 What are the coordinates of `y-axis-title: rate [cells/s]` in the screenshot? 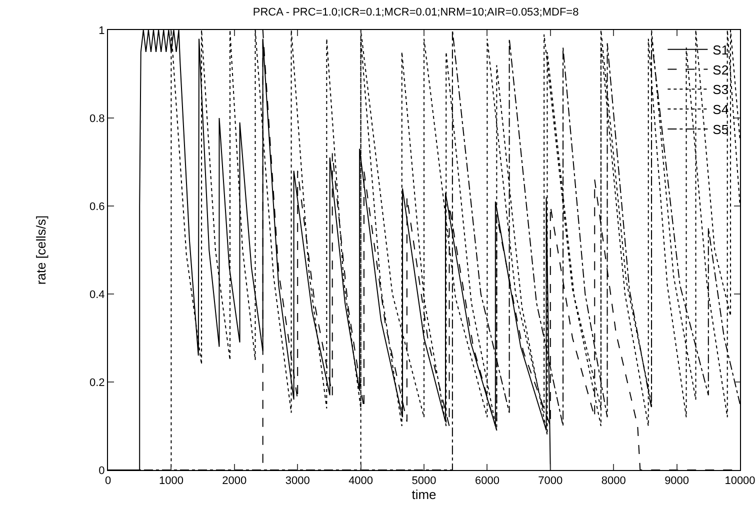 It's located at (40, 250).